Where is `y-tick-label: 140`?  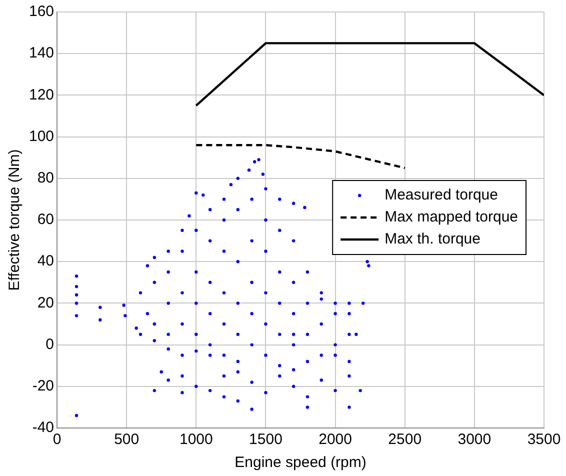
y-tick-label: 140 is located at coordinates (41, 53).